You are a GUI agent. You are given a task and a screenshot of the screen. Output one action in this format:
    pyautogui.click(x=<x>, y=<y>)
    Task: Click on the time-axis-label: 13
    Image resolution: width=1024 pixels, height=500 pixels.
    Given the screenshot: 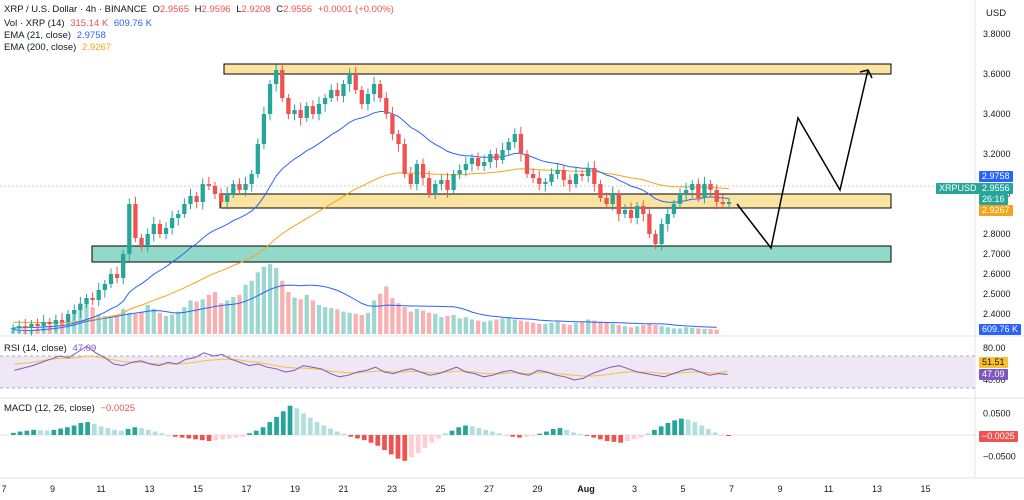 What is the action you would take?
    pyautogui.click(x=877, y=489)
    